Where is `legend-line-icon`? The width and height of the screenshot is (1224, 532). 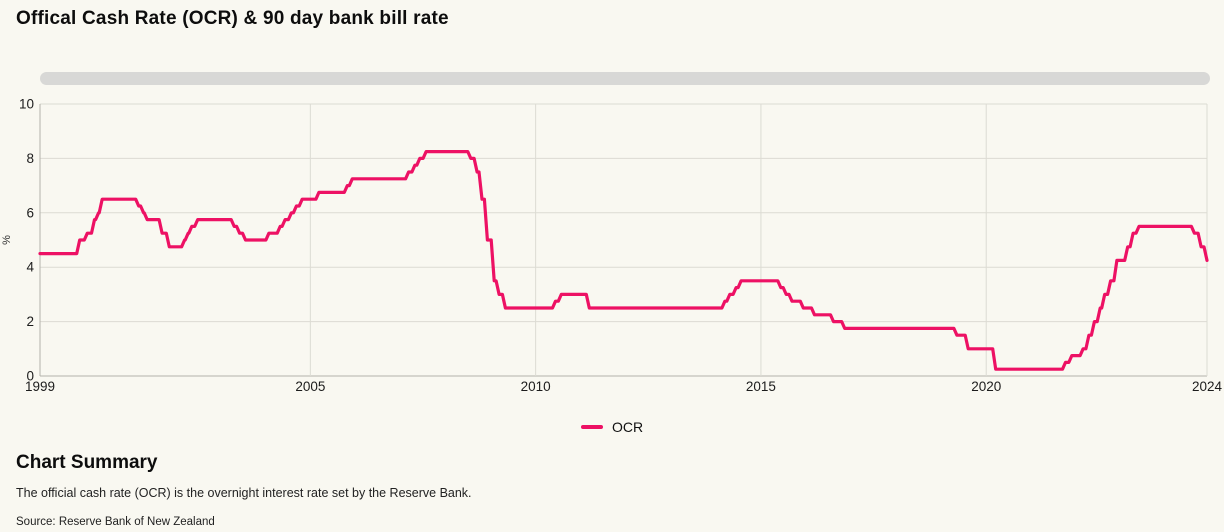
legend-line-icon is located at coordinates (591, 427).